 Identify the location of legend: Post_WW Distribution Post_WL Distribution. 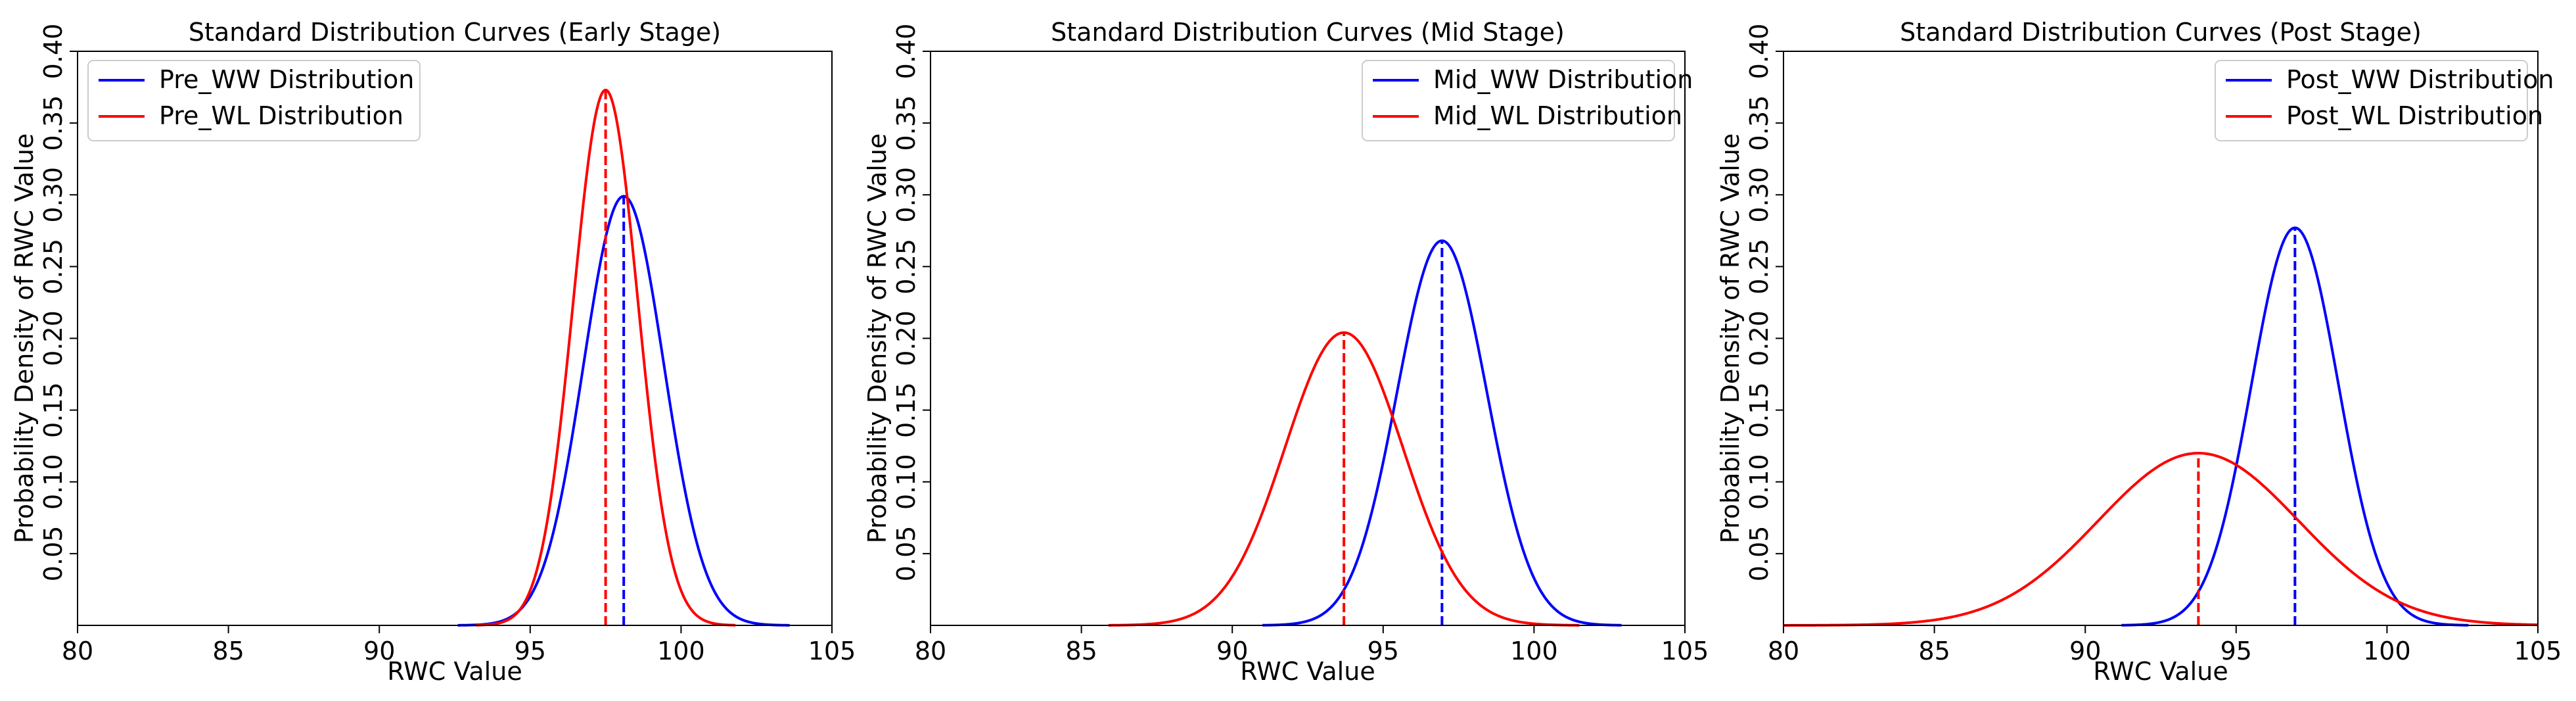
(2384, 100).